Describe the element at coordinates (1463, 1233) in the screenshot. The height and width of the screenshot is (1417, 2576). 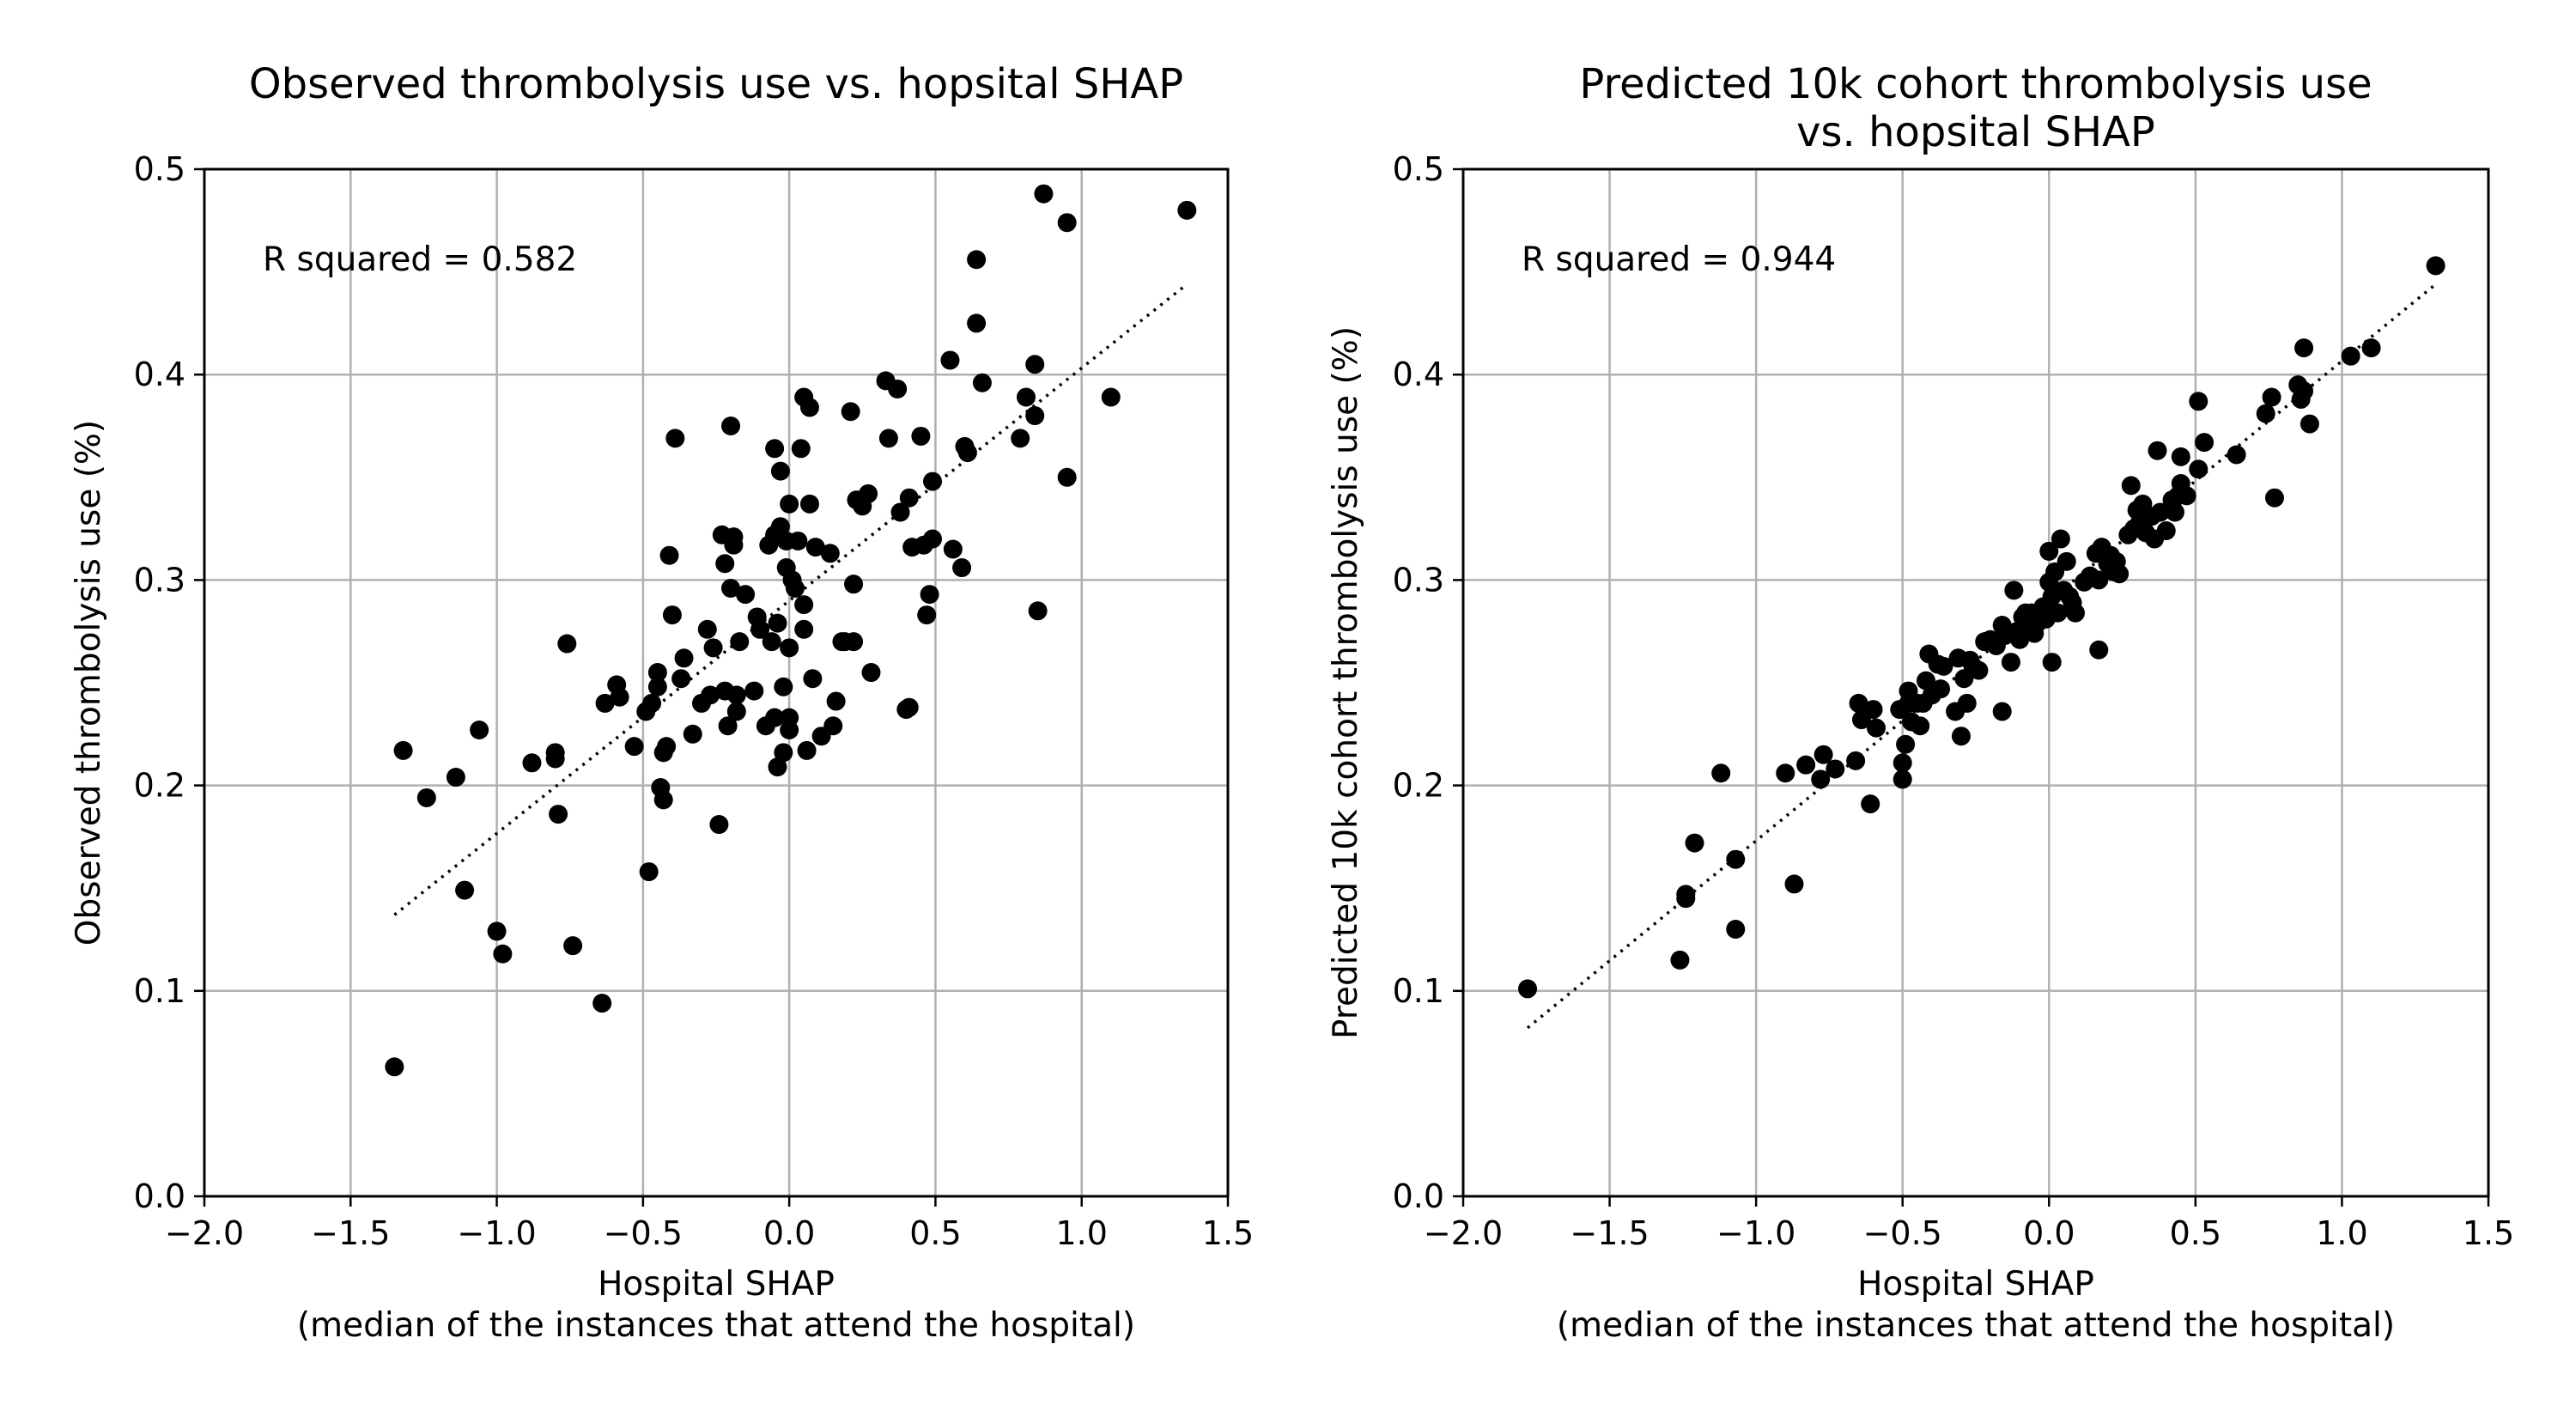
I see `x-tick-label: −2.0` at that location.